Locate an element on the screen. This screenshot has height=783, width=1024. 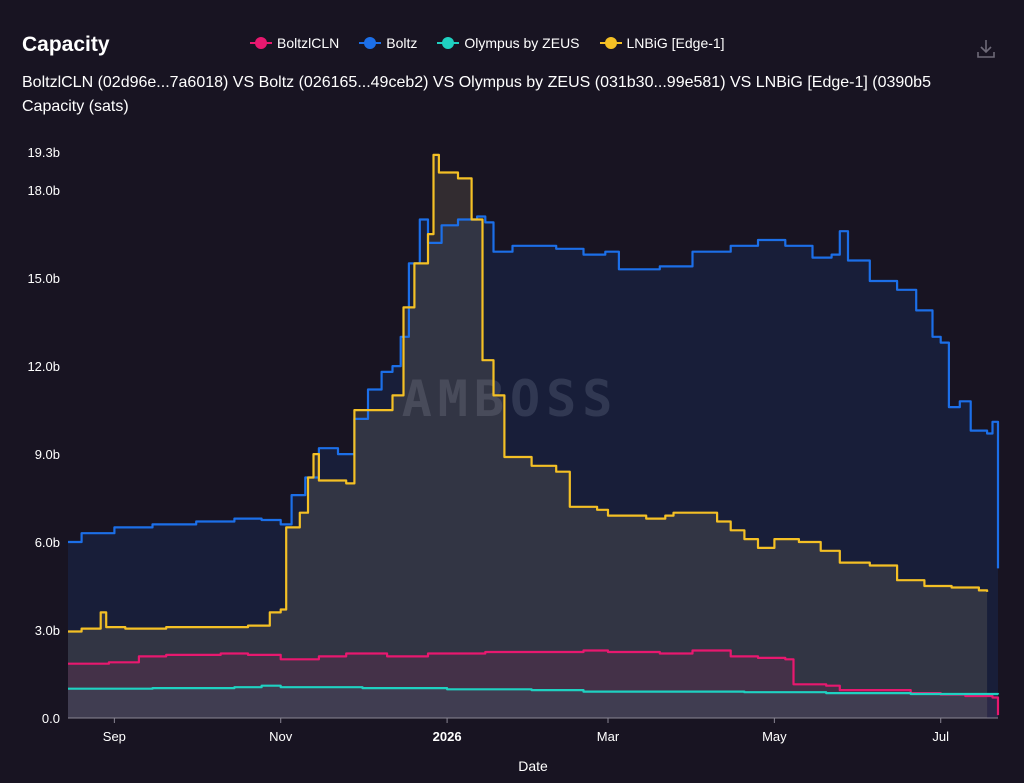
x-tick-label: Sep is located at coordinates (114, 736).